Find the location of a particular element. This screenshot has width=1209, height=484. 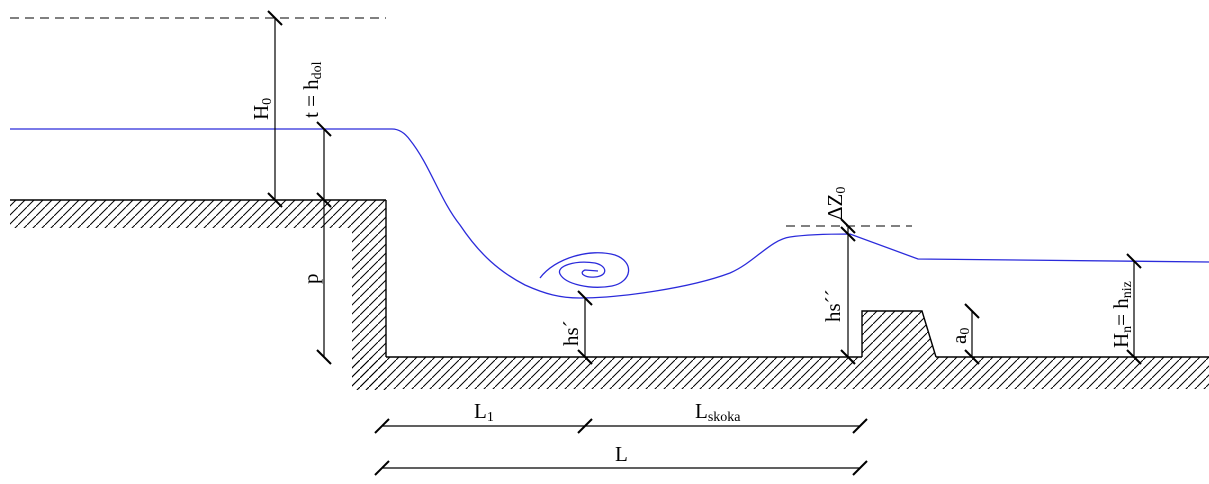

label-L1: L1 is located at coordinates (484, 412).